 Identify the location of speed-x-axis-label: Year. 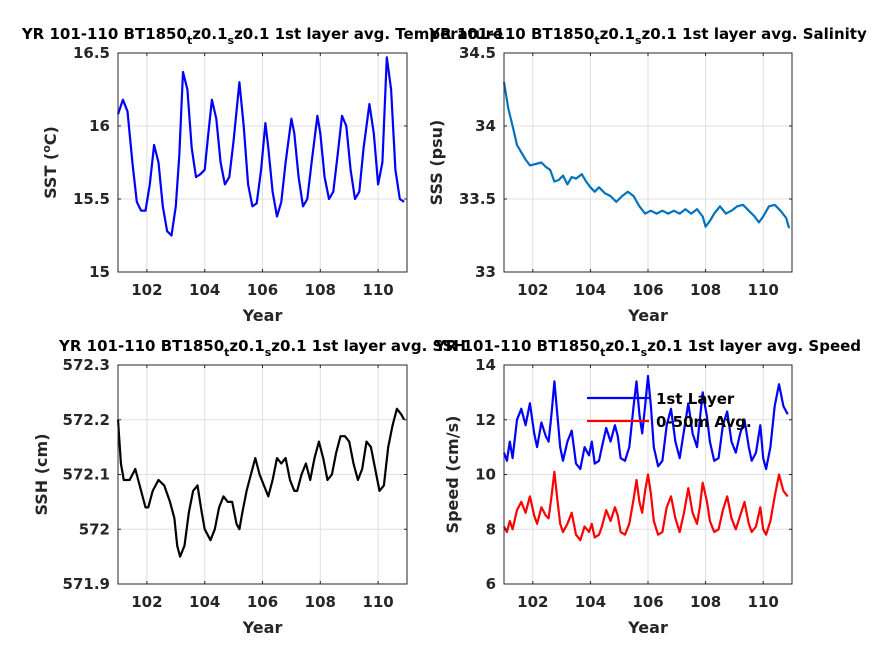
(647, 627).